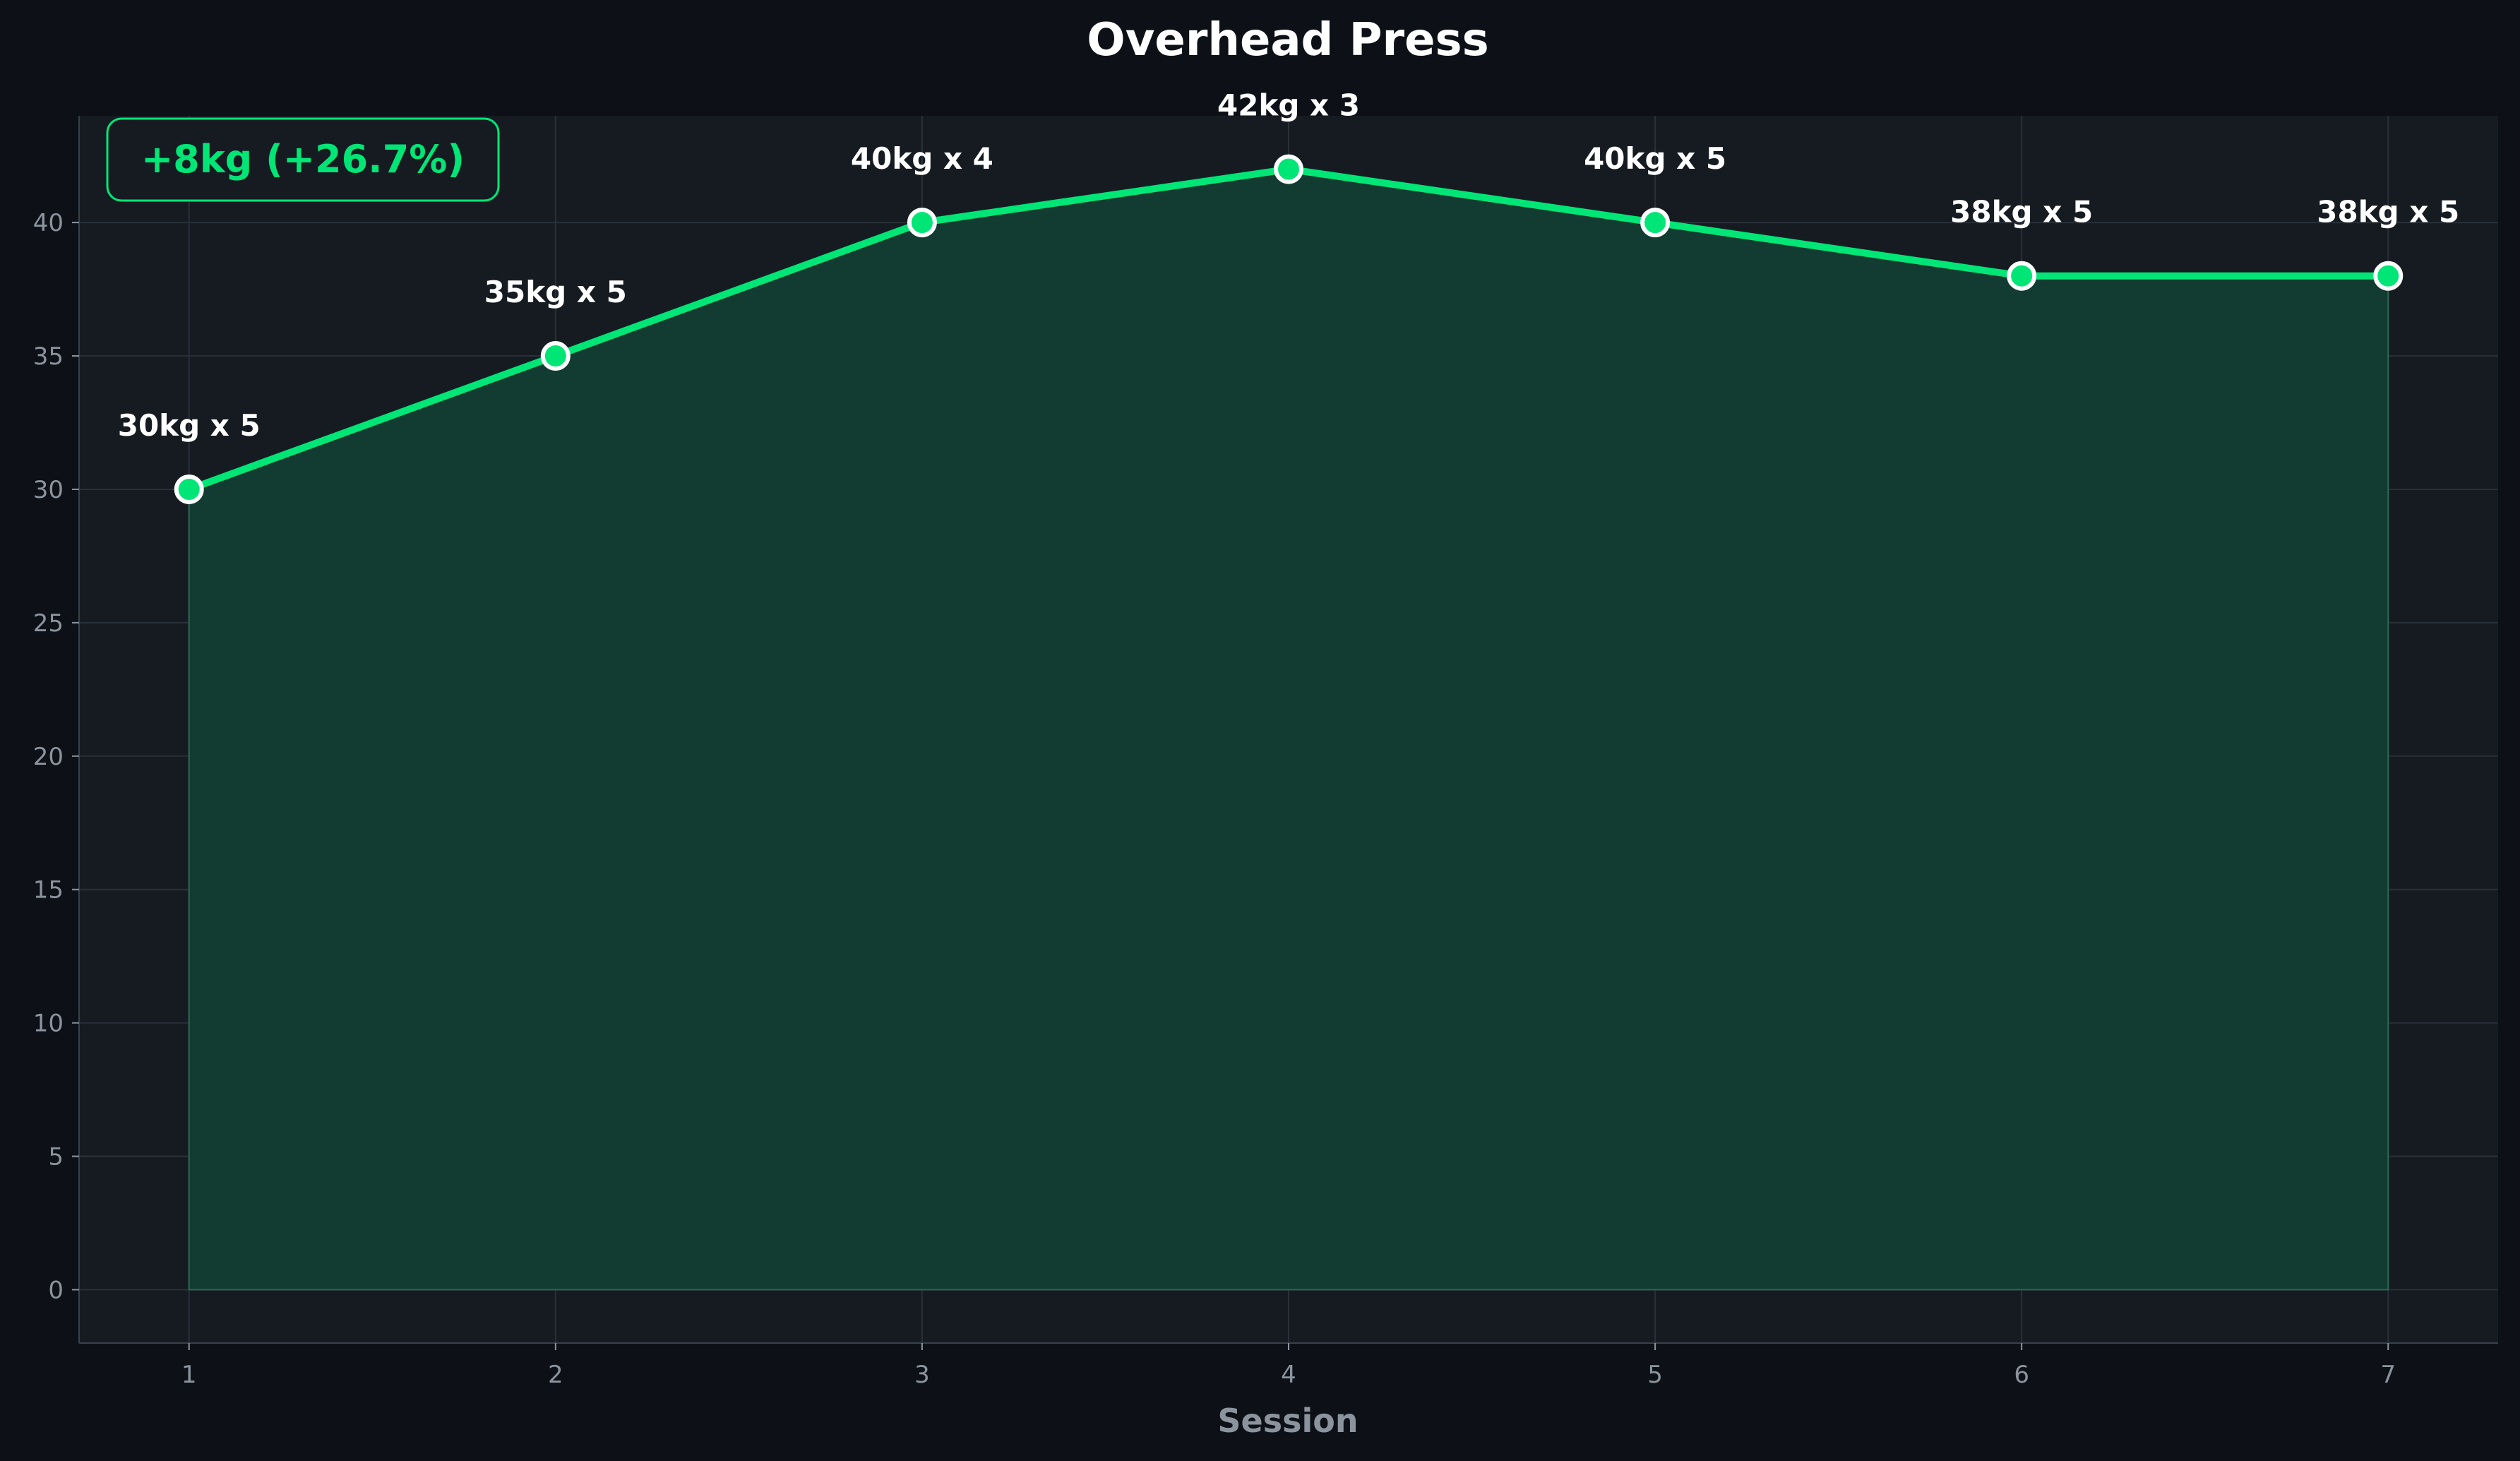 The width and height of the screenshot is (2520, 1461). Describe the element at coordinates (1289, 105) in the screenshot. I see `point-label-4: 42kg x 3` at that location.